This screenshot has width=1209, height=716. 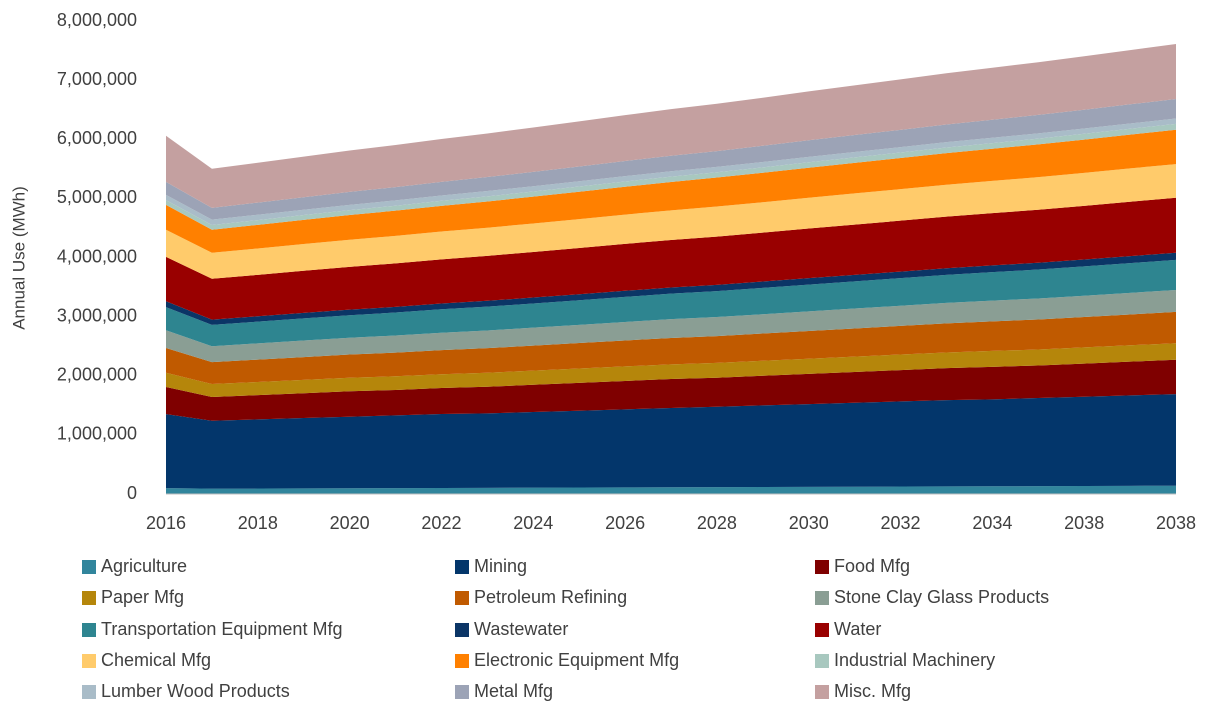 I want to click on y-tick-label: 5,000,000, so click(x=97, y=197).